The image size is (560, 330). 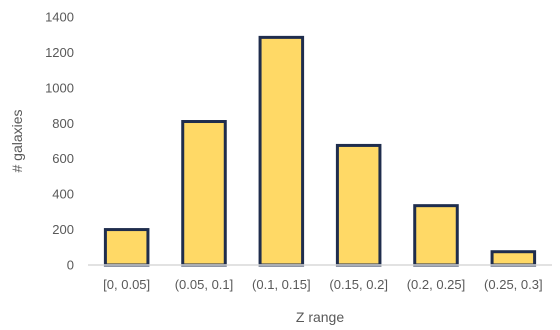 What do you see at coordinates (204, 284) in the screenshot?
I see `x-tick-label: (0.05, 0.1]` at bounding box center [204, 284].